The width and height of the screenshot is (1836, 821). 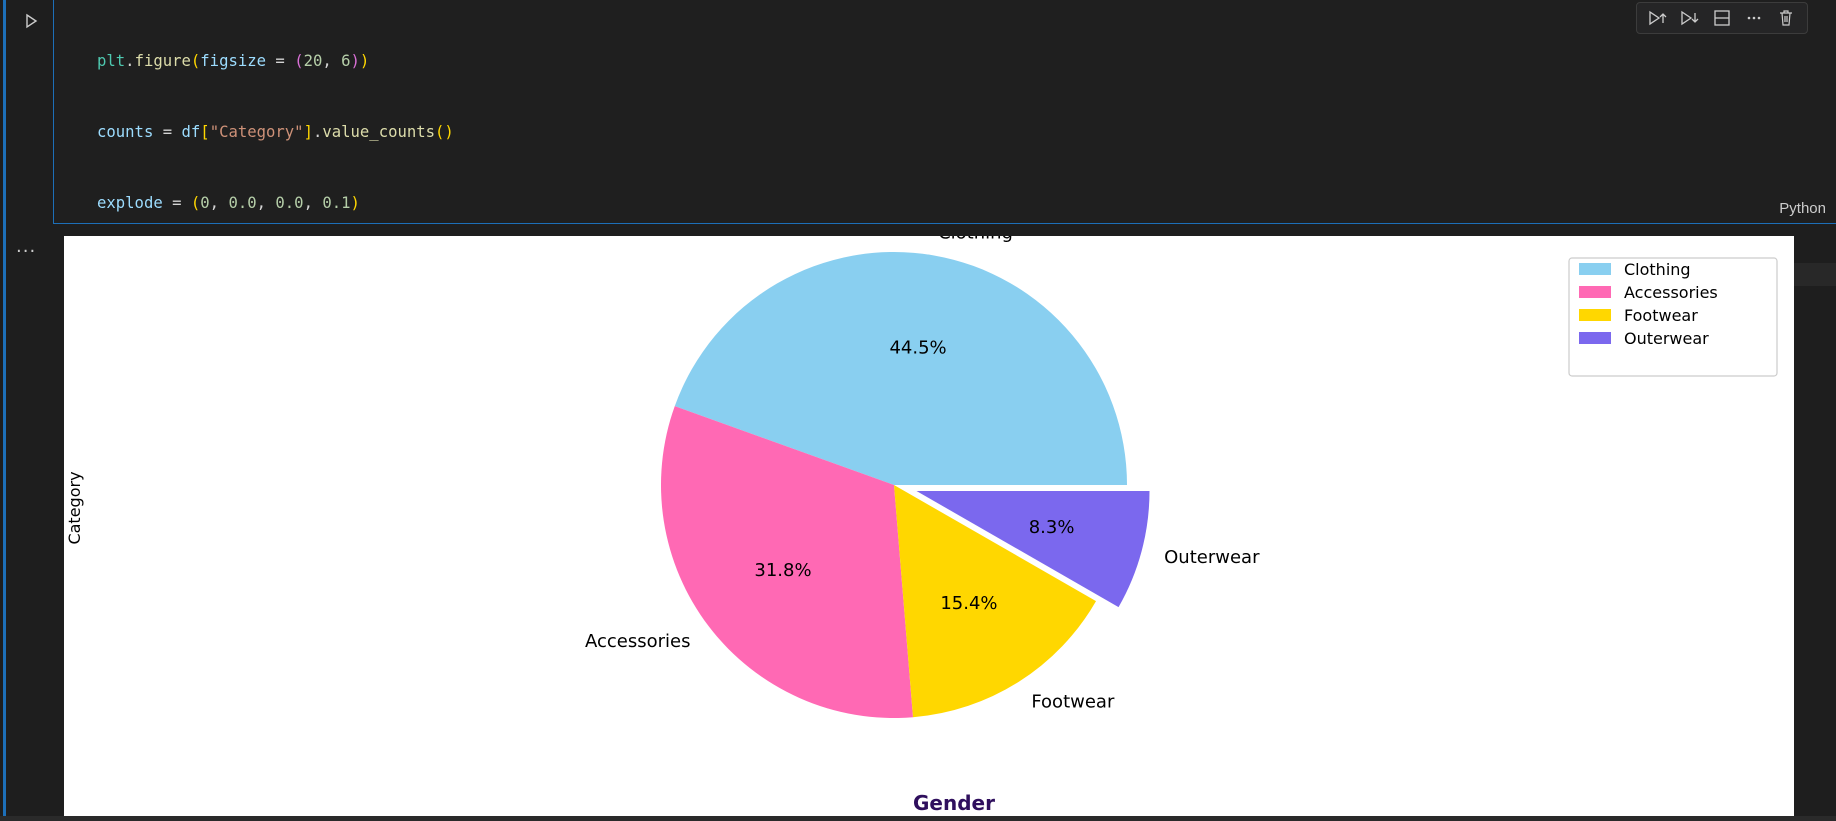 I want to click on pie-slice-outerwear, so click(x=1033, y=549).